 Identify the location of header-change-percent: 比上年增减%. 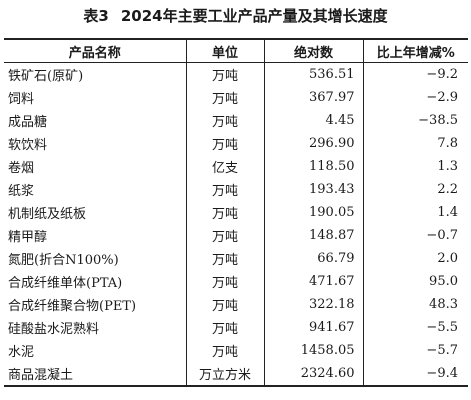
(415, 50).